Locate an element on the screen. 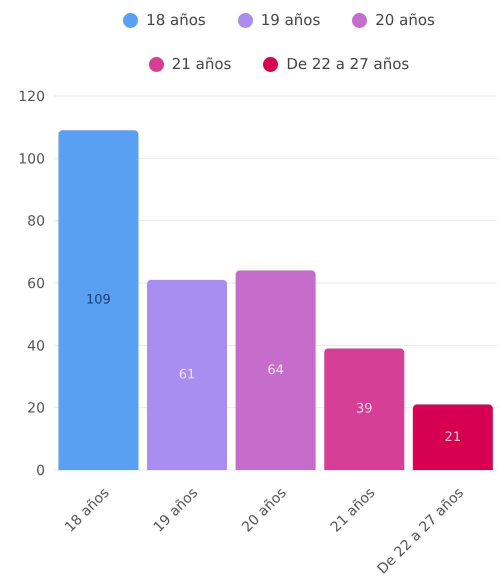 The height and width of the screenshot is (585, 501). y-tick-label: 80 is located at coordinates (36, 222).